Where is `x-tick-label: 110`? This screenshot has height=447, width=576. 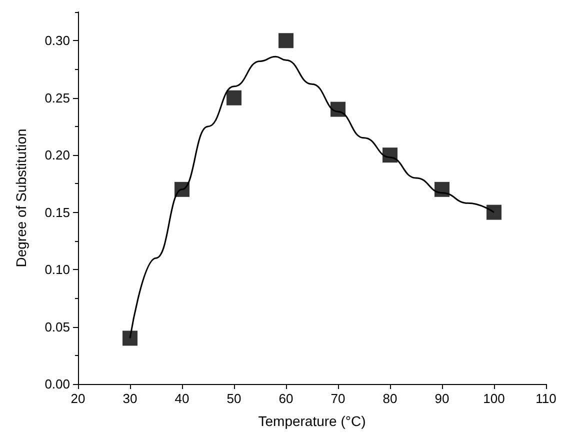 x-tick-label: 110 is located at coordinates (546, 398).